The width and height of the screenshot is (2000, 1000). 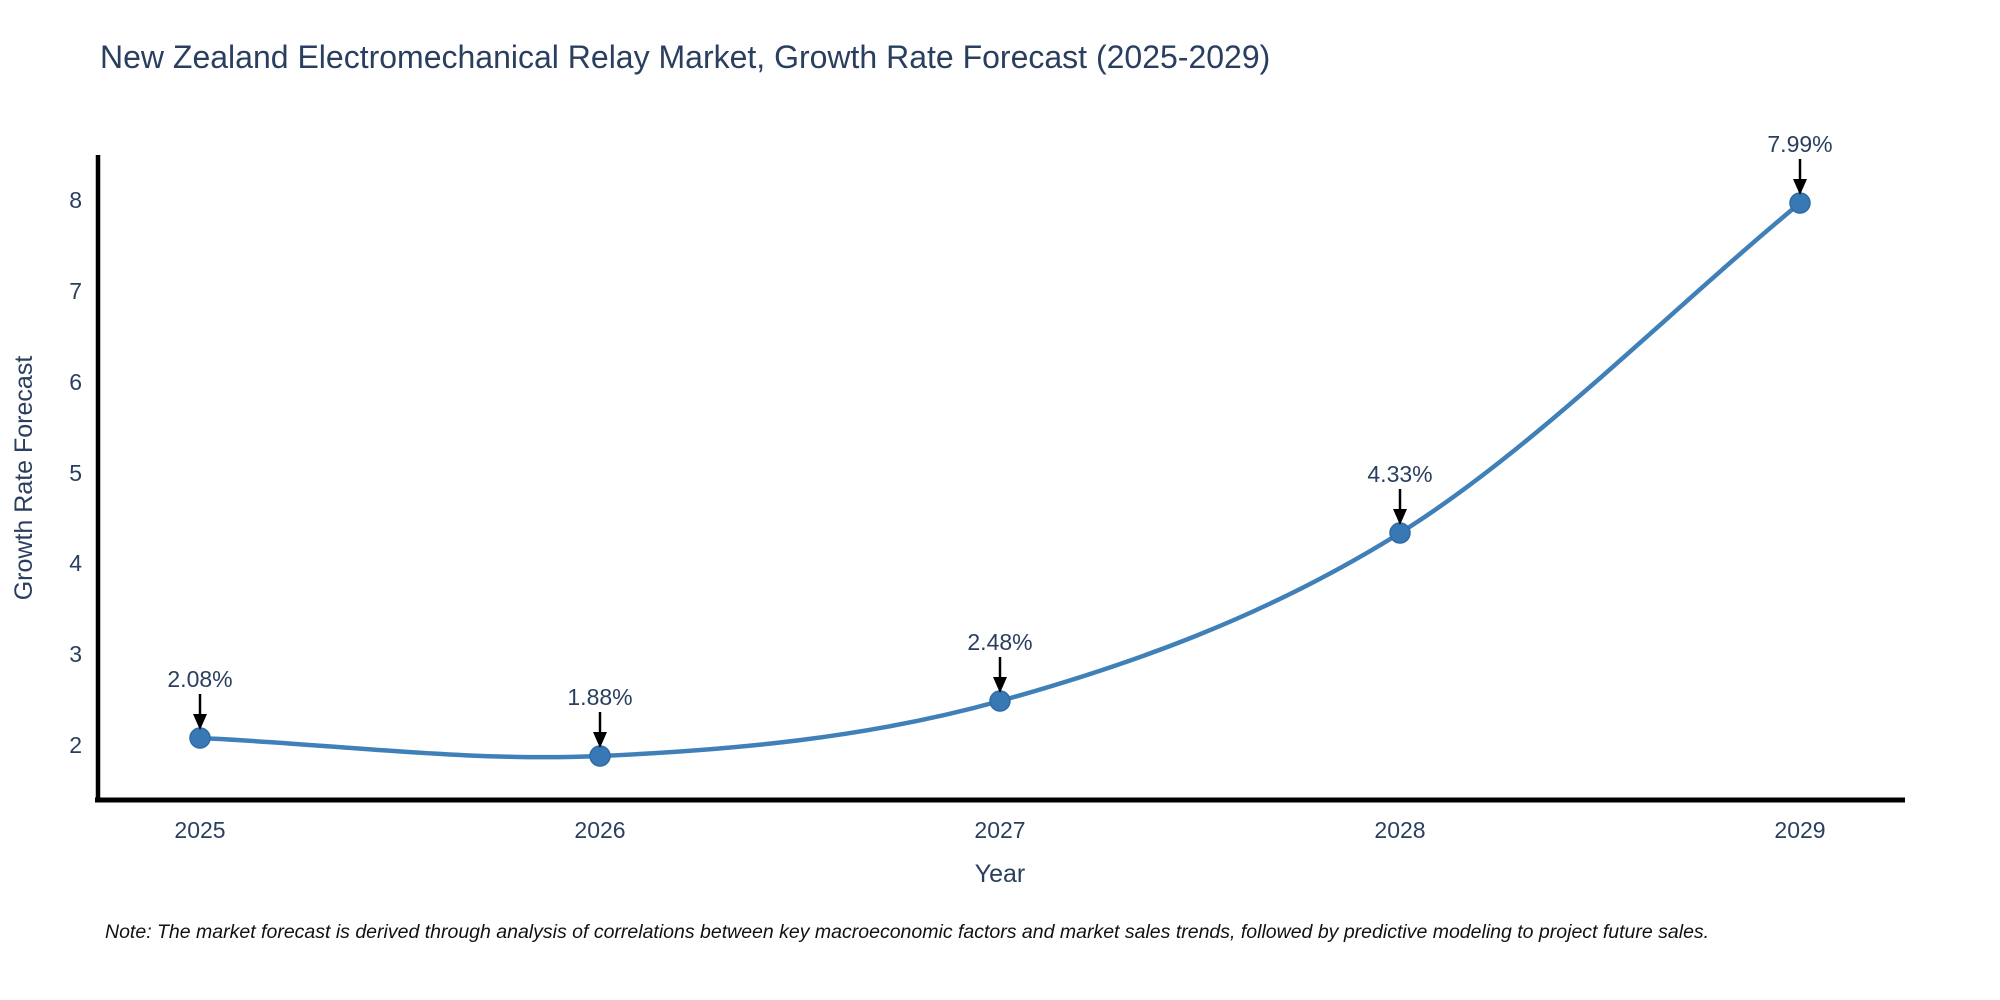 I want to click on y-tick-8: 8, so click(x=75, y=200).